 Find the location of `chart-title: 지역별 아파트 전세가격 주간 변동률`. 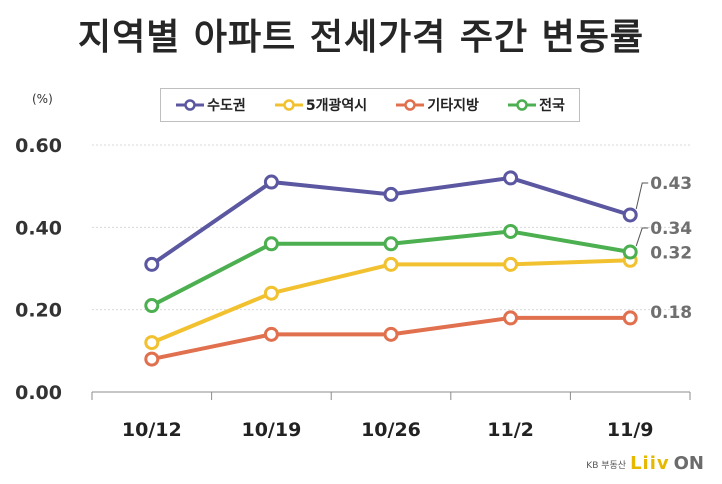

chart-title: 지역별 아파트 전세가격 주간 변동률 is located at coordinates (361, 37).